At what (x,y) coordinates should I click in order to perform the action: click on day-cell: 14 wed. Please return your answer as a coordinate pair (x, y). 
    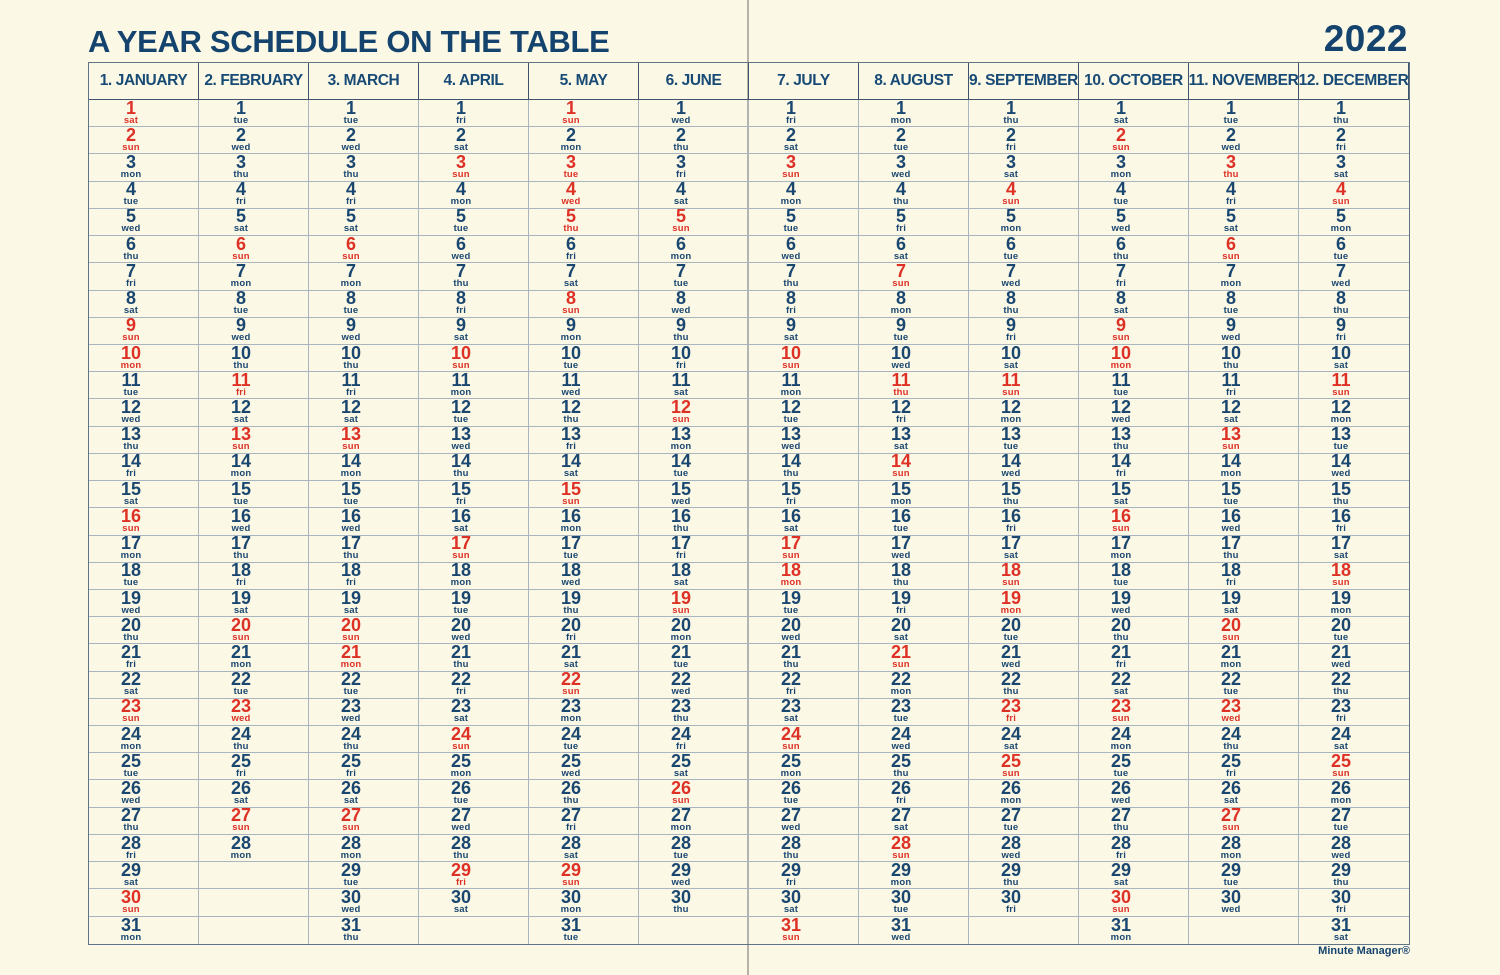
    Looking at the image, I should click on (1024, 467).